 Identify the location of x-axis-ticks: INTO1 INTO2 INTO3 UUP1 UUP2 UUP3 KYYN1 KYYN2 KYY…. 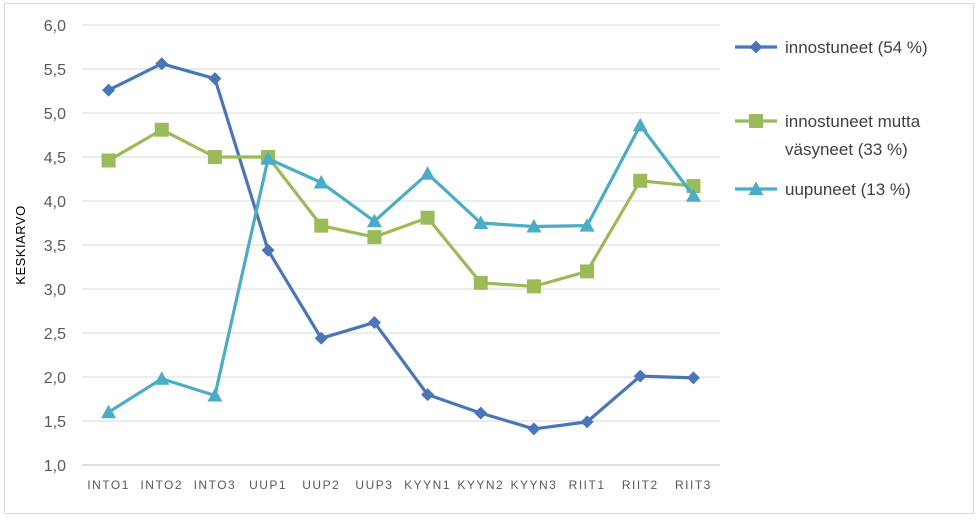
(399, 485).